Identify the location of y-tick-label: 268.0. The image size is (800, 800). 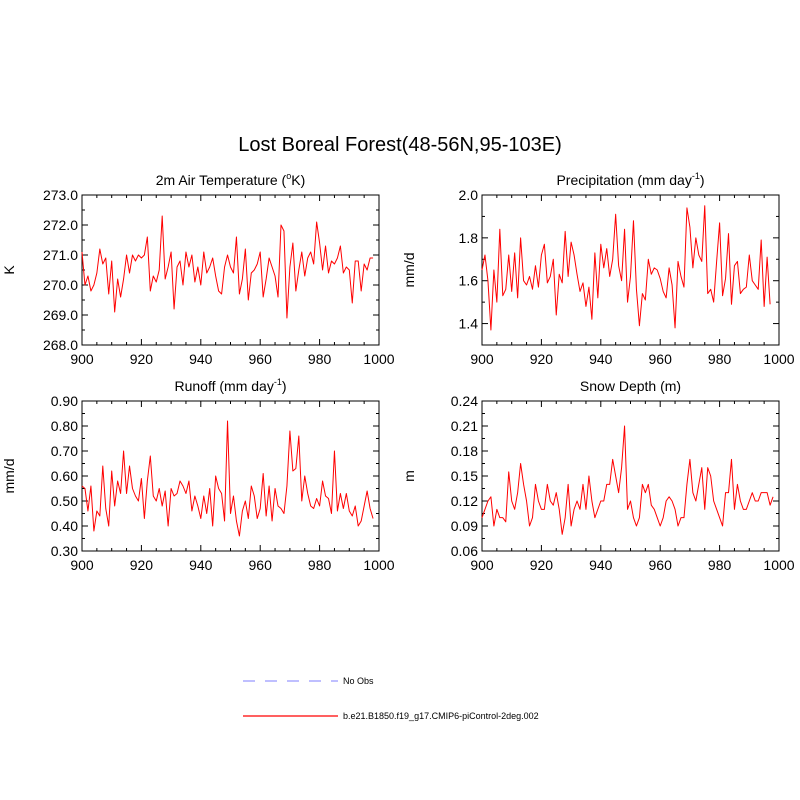
(60, 345).